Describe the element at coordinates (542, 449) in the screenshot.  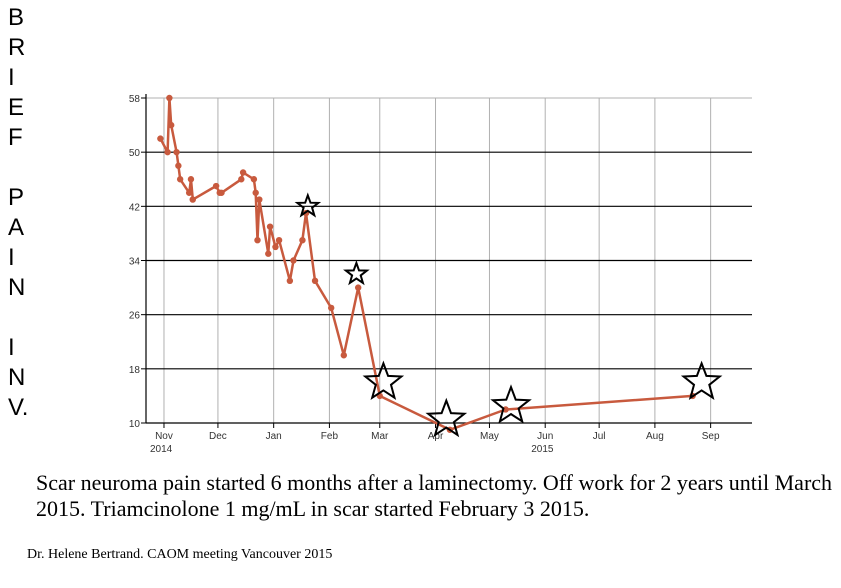
I see `x-tick-year-label: 2015` at that location.